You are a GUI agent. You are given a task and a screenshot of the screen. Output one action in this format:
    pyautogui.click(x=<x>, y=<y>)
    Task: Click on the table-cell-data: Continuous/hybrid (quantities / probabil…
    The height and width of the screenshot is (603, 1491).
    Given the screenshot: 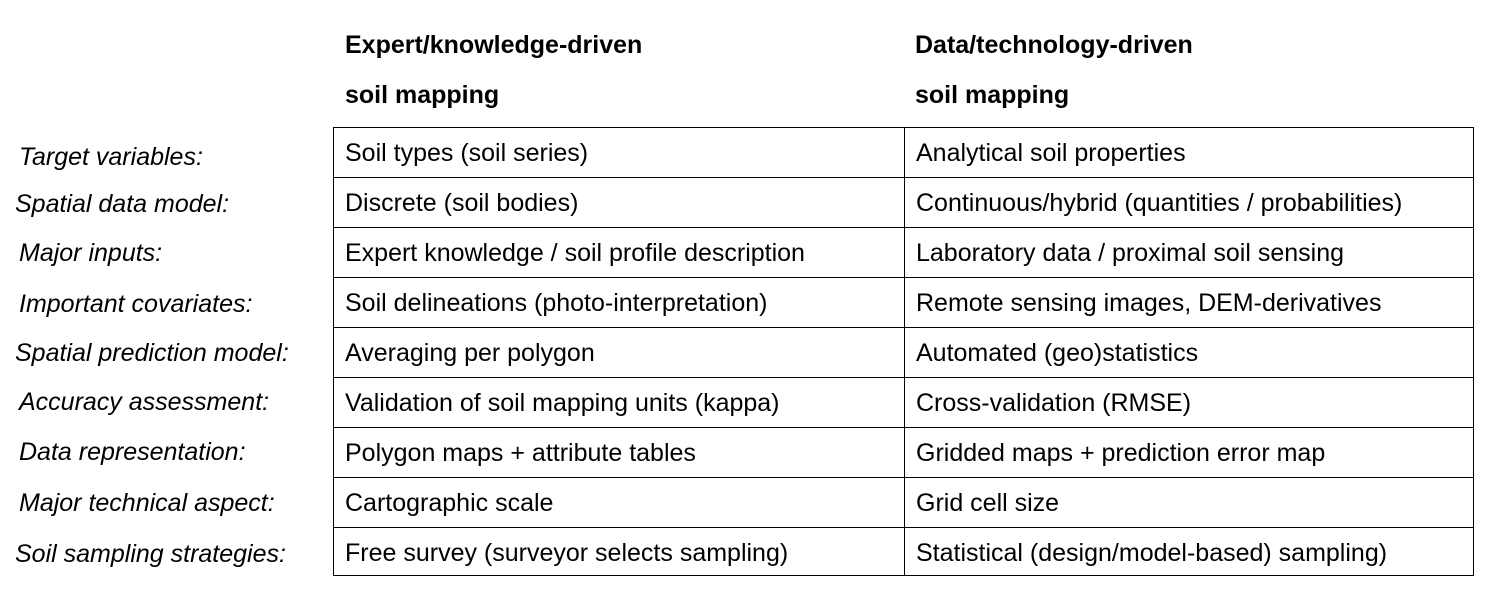 What is the action you would take?
    pyautogui.click(x=1159, y=203)
    